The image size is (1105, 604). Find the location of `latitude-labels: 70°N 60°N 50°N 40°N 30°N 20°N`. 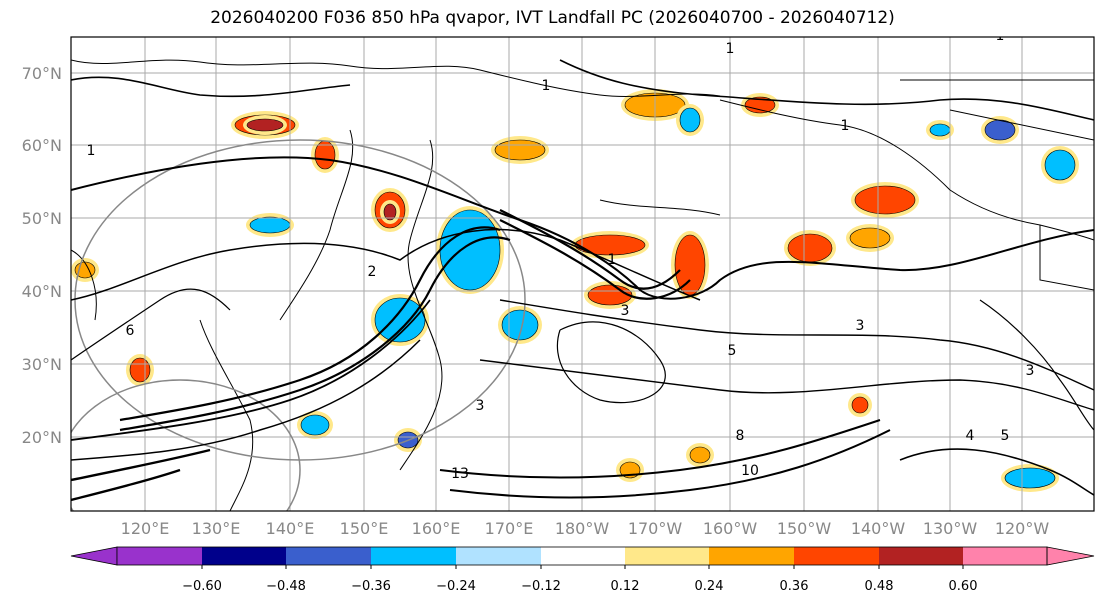

latitude-labels: 70°N 60°N 50°N 40°N 30°N 20°N is located at coordinates (42, 255).